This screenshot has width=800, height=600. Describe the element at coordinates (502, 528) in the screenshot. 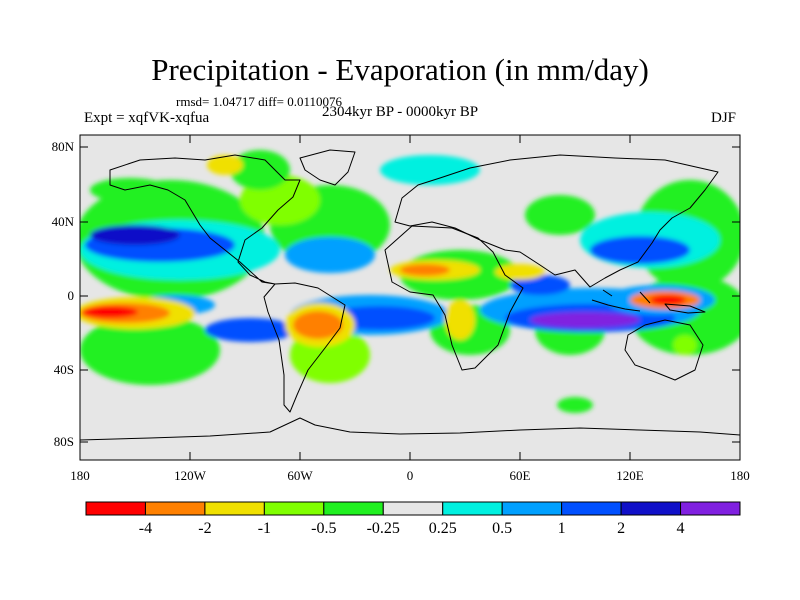

I see `colorbar-label: 0.5` at that location.